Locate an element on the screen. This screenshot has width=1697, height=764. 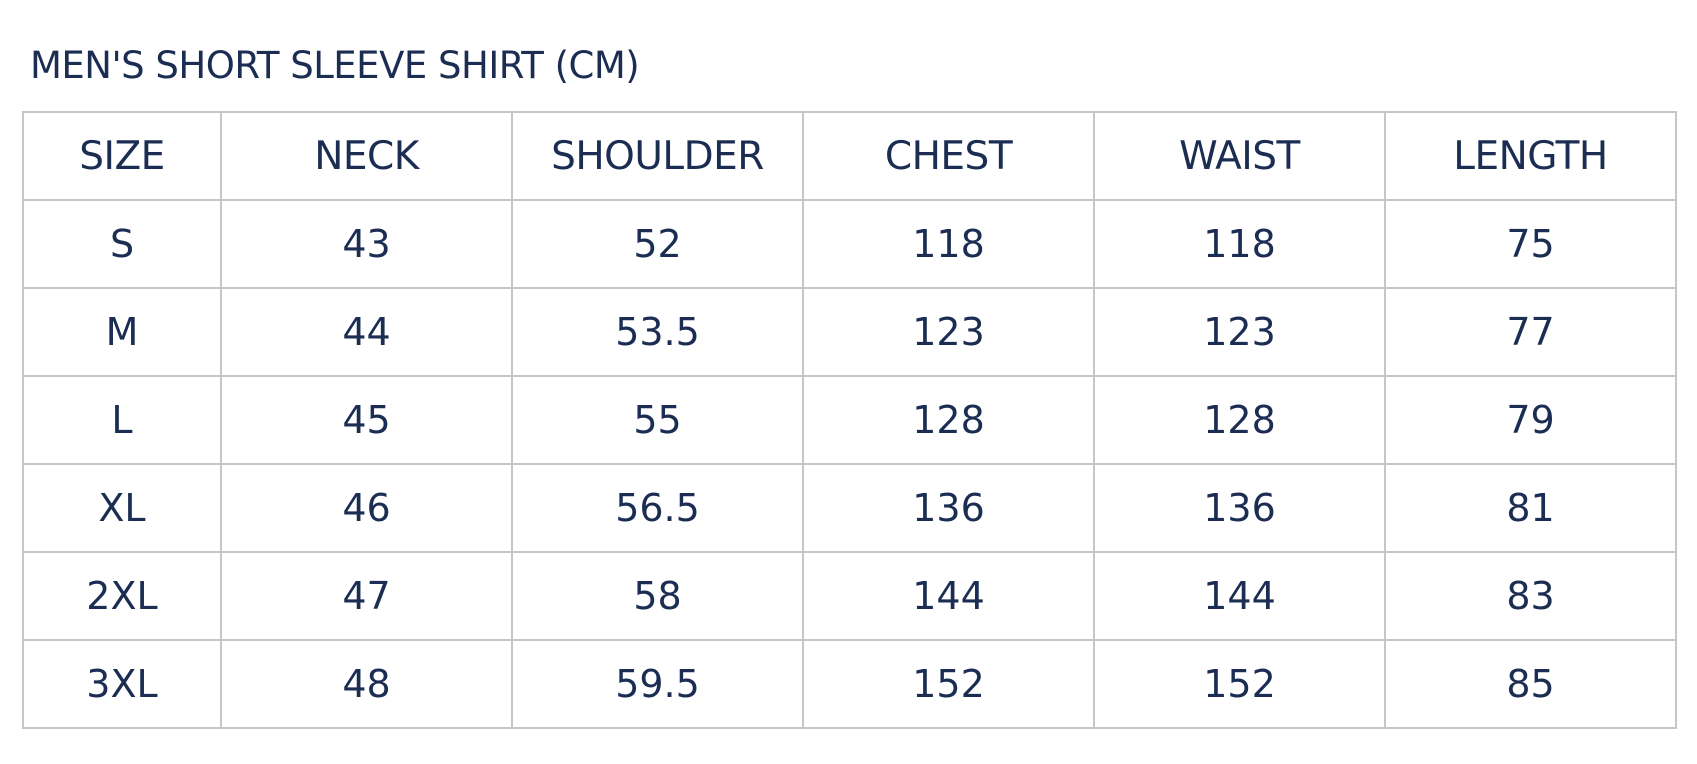
page-title: MEN'S SHORT SLEEVE SHIRT (CM) is located at coordinates (335, 65).